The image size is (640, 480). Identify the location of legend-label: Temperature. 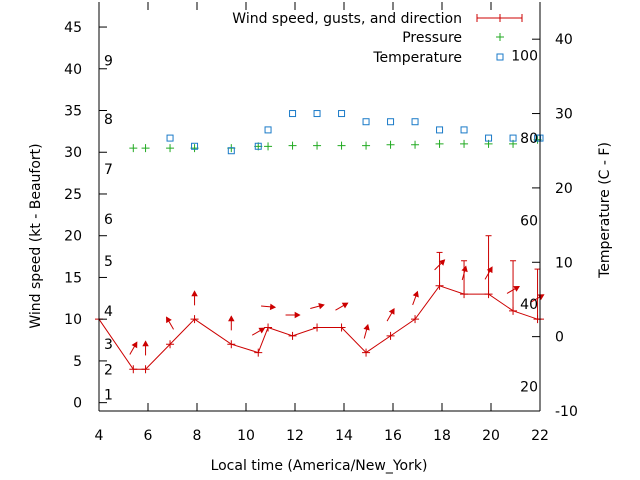
(417, 58).